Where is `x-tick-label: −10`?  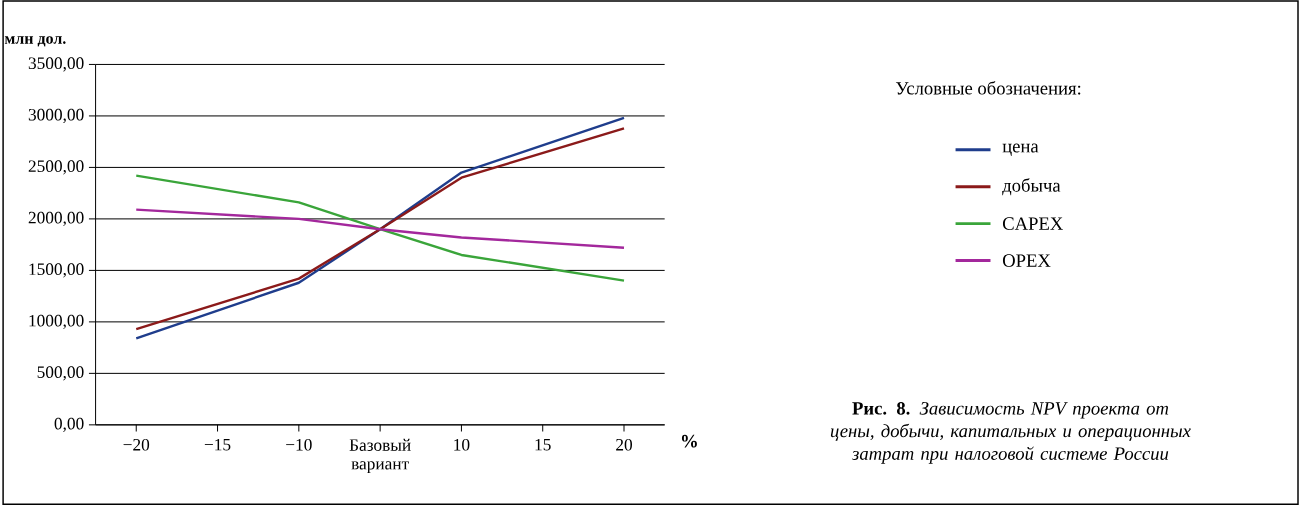
x-tick-label: −10 is located at coordinates (299, 444).